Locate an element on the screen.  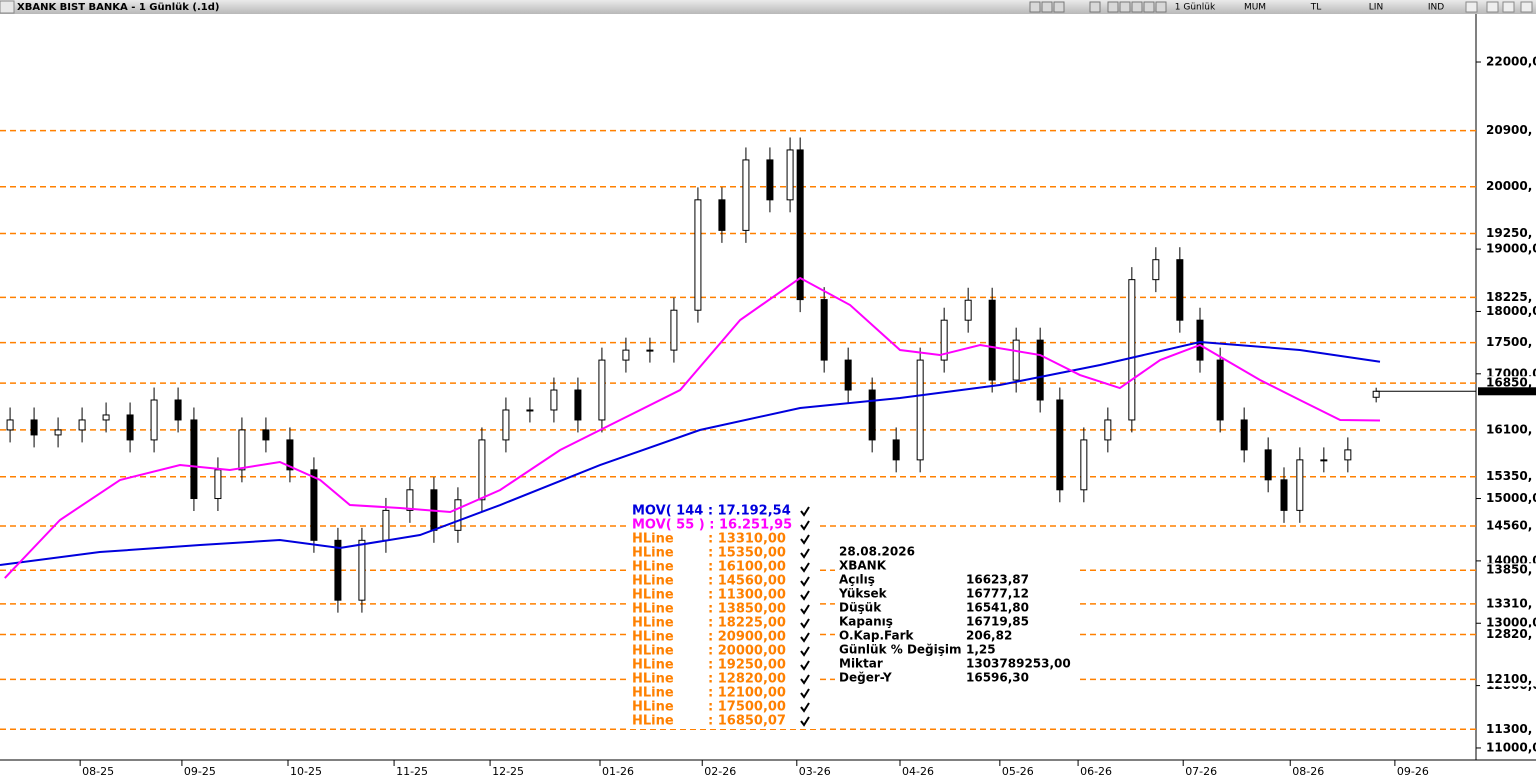
info-symbol: XBANK is located at coordinates (863, 566).